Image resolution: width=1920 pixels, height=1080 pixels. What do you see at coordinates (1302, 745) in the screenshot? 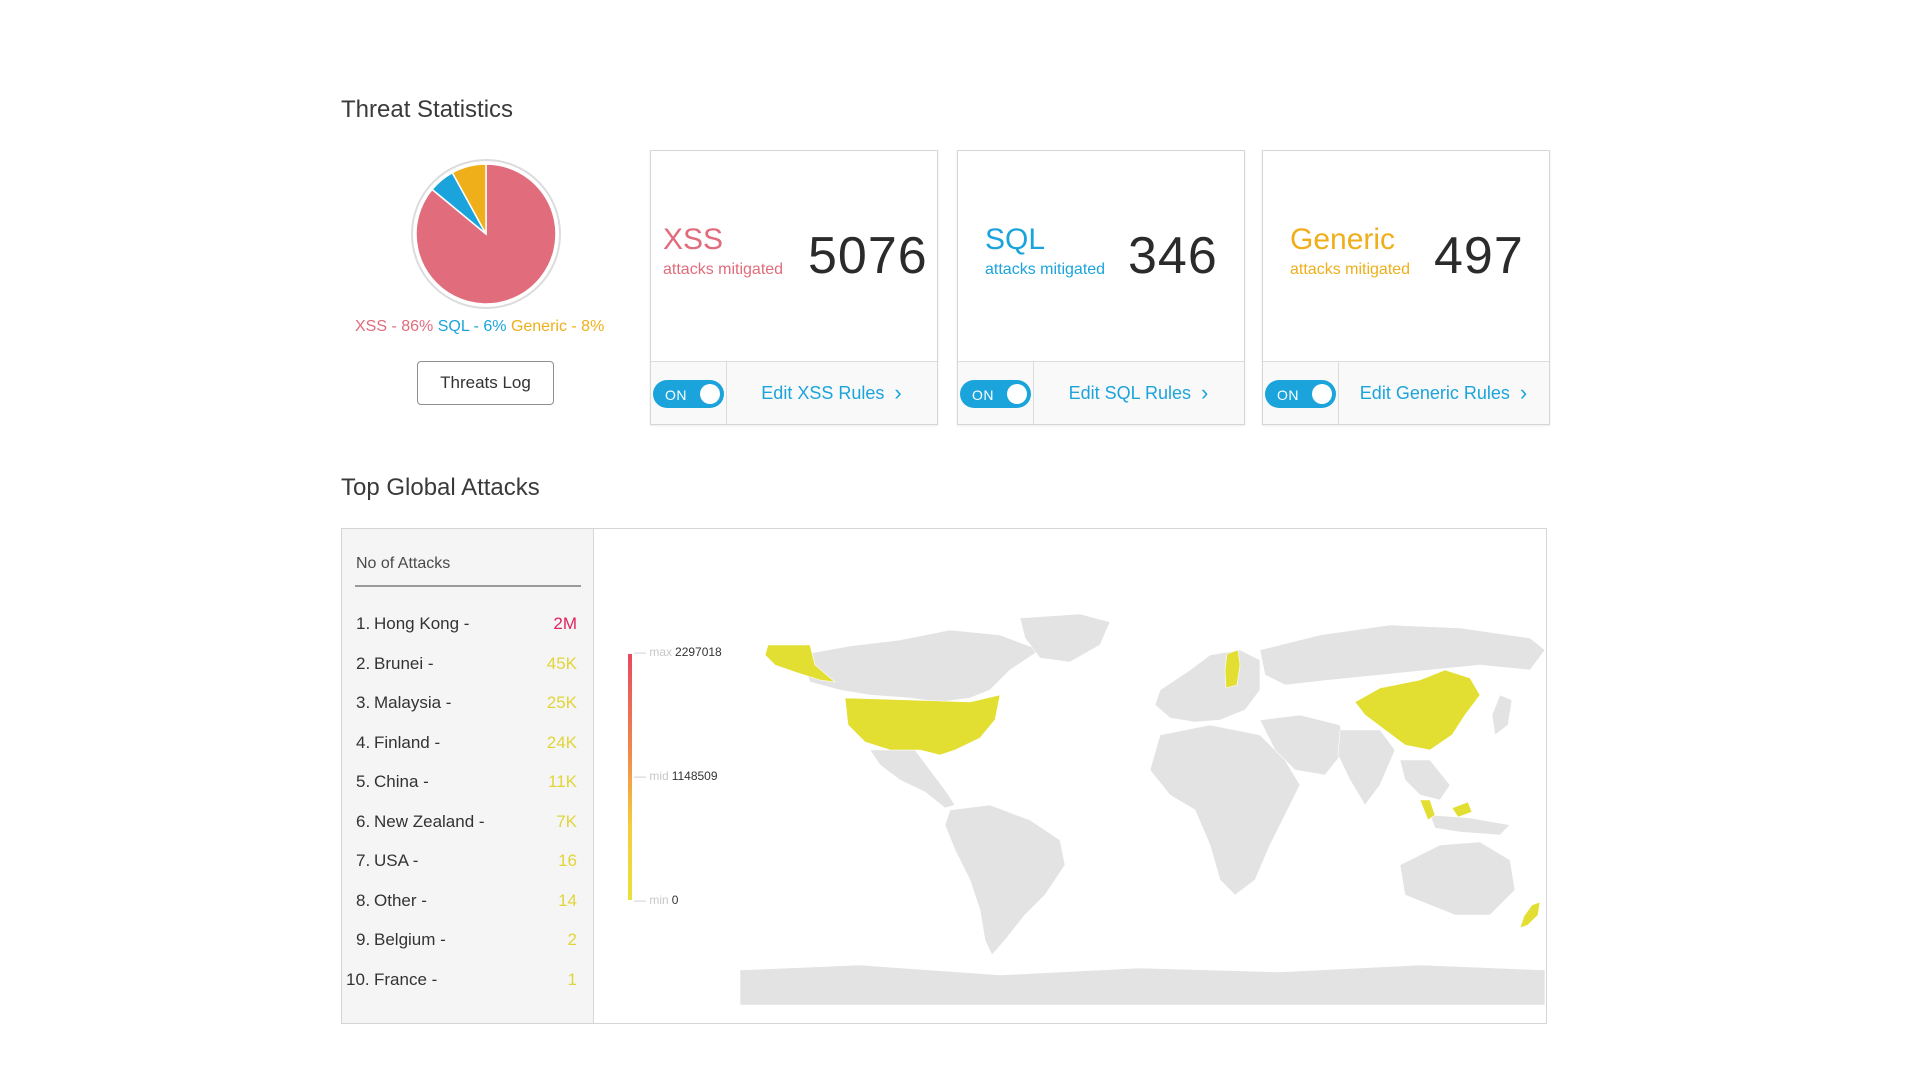
I see `map-middle-east` at bounding box center [1302, 745].